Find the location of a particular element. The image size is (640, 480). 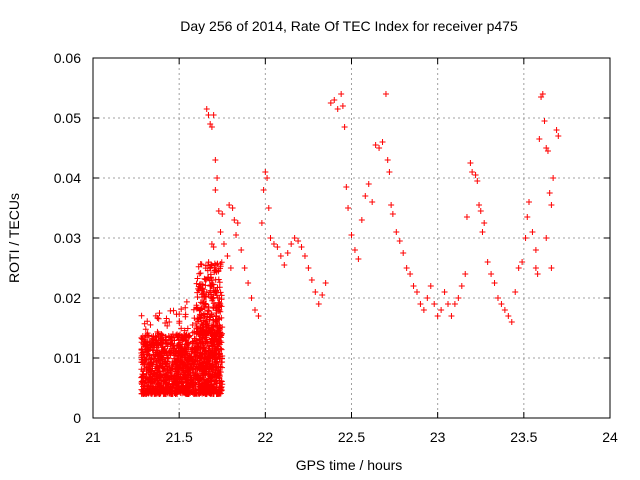

y-tick-label: 0.01 is located at coordinates (67, 358).